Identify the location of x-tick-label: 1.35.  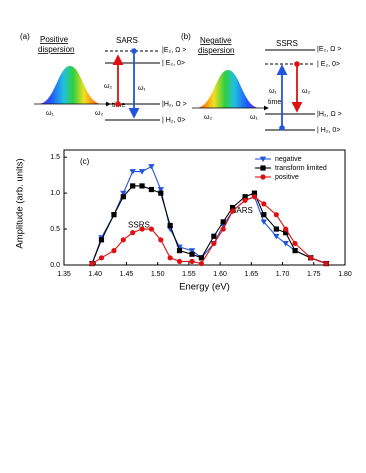
(64, 274).